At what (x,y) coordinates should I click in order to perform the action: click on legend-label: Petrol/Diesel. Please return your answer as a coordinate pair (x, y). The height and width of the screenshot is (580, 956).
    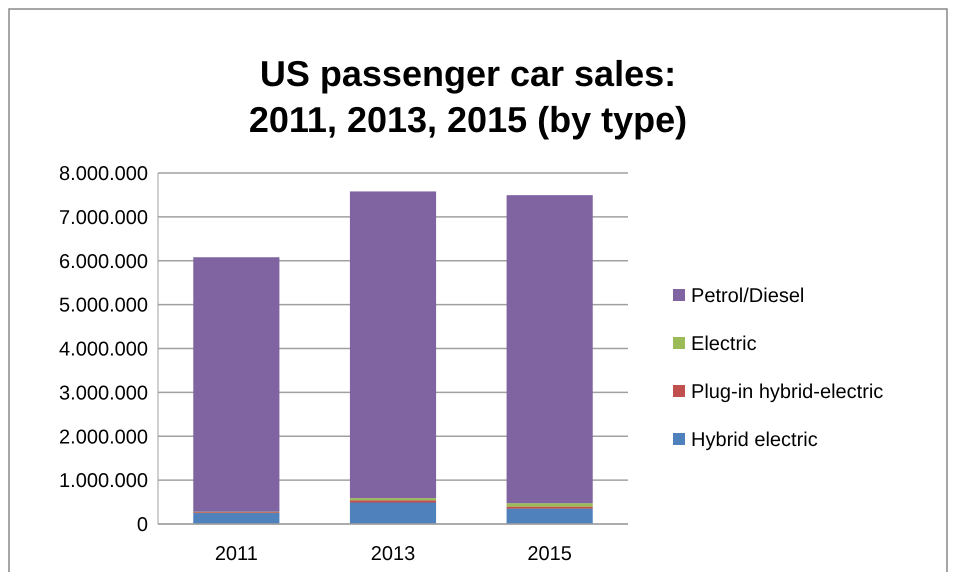
    Looking at the image, I should click on (747, 296).